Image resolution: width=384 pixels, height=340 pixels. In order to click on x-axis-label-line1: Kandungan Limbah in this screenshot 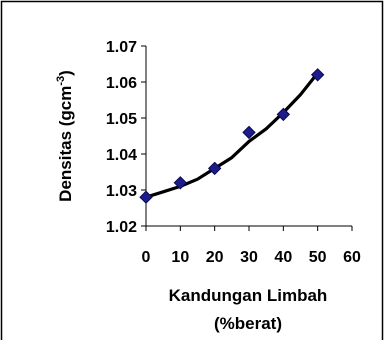, I will do `click(248, 295)`.